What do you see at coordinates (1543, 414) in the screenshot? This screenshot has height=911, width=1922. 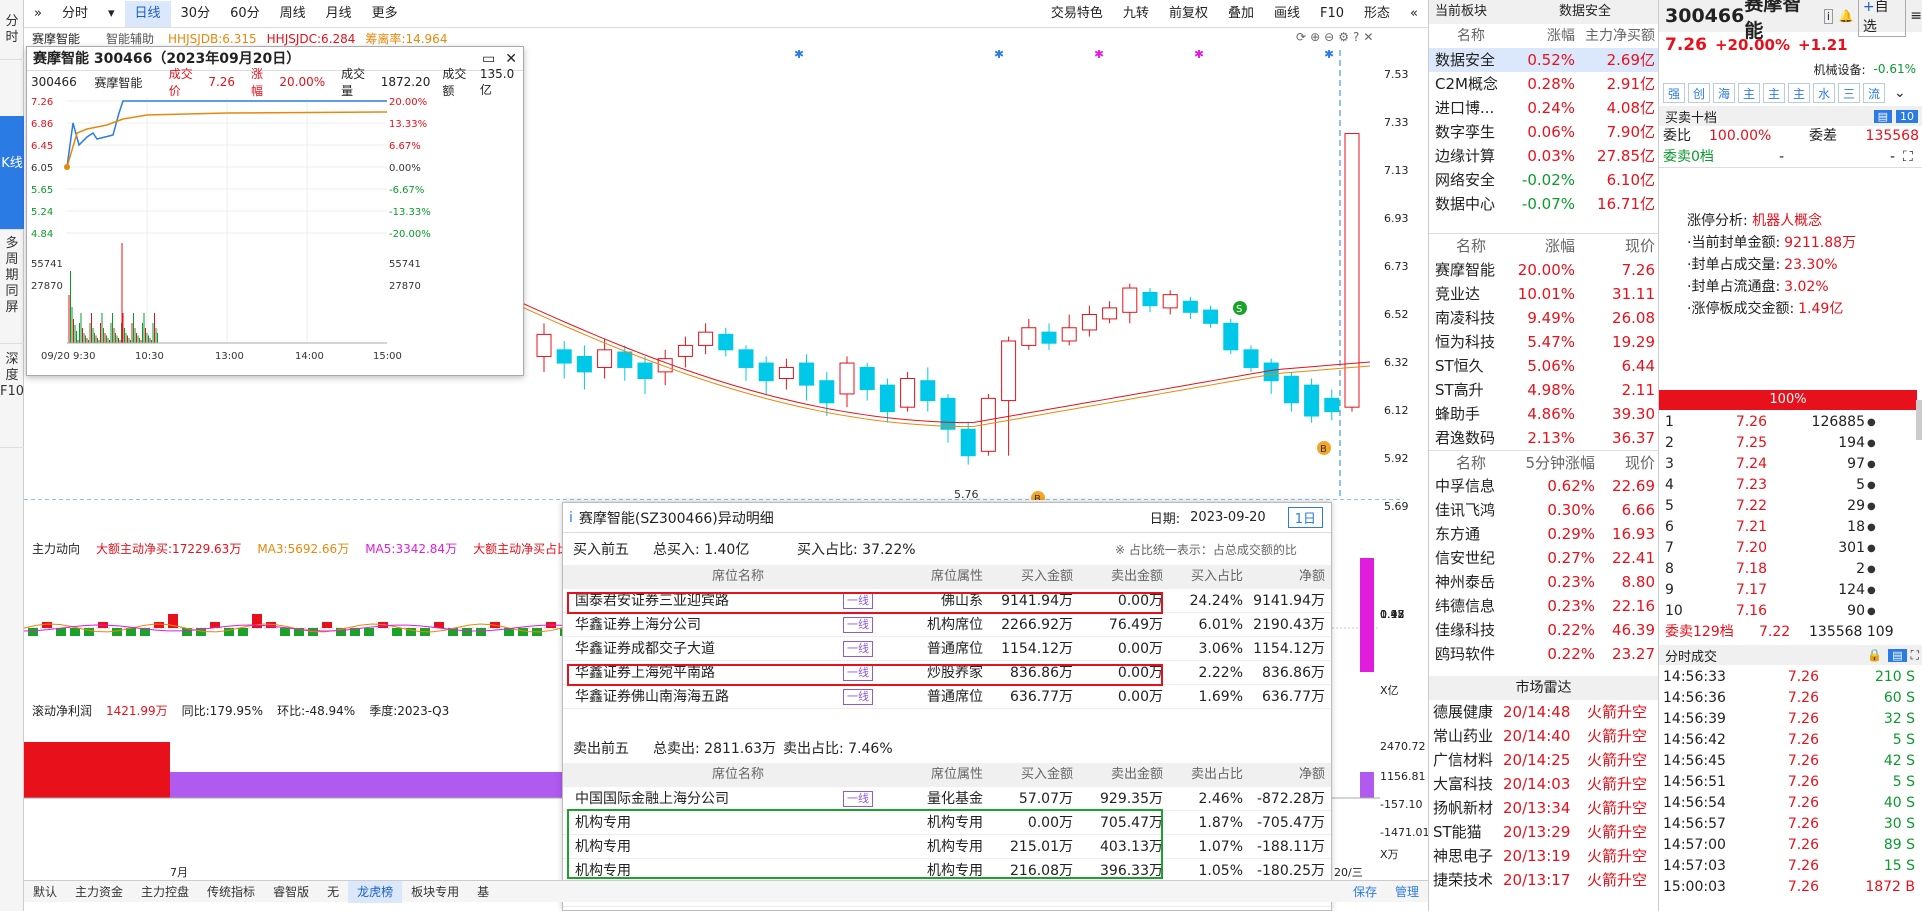 I see `stock-item: 蜂助手 4.86% 39.30` at bounding box center [1543, 414].